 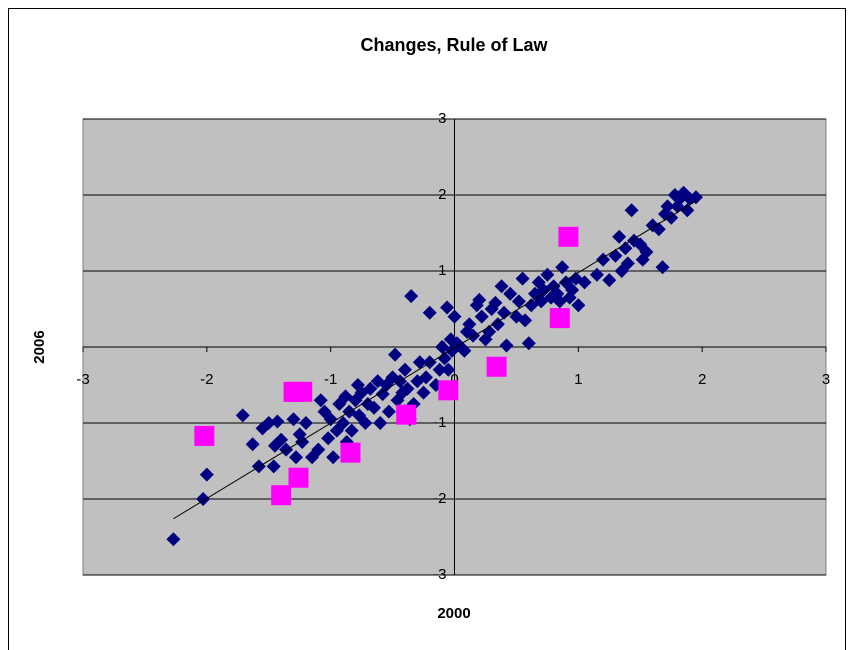 What do you see at coordinates (82, 379) in the screenshot?
I see `x-tick-label: -3` at bounding box center [82, 379].